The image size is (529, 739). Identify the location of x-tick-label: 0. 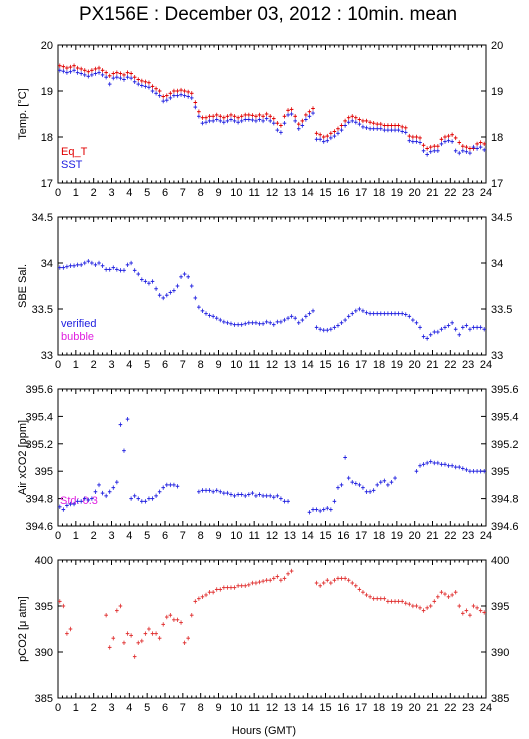
(58, 536).